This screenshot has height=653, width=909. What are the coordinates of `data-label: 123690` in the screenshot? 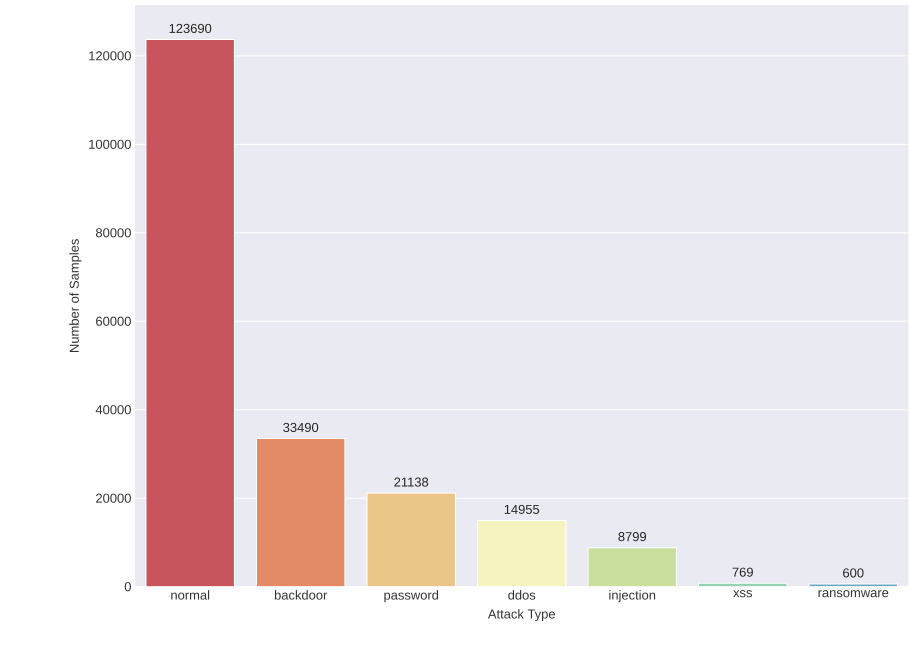 It's located at (191, 29).